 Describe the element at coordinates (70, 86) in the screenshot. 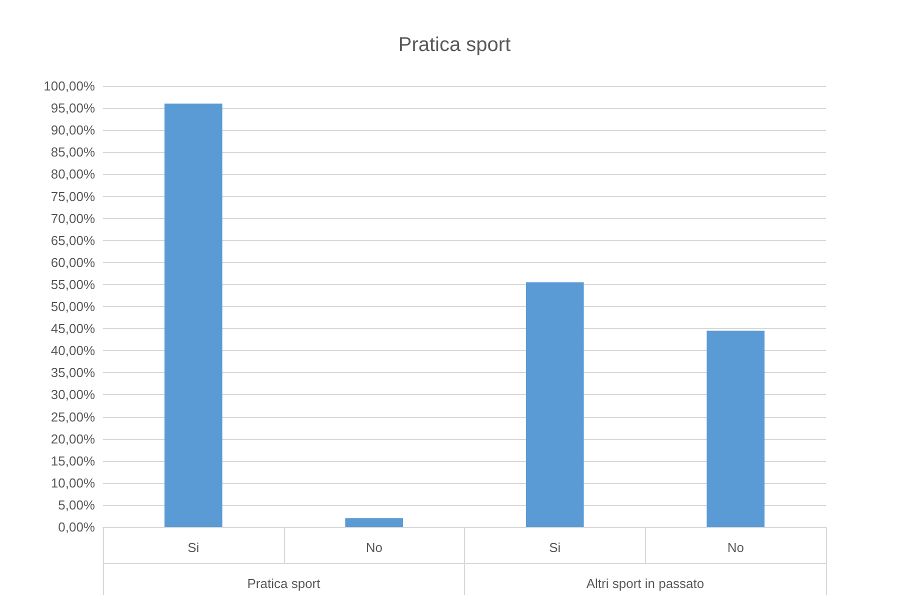

I see `y-tick-label: 100,00%` at that location.